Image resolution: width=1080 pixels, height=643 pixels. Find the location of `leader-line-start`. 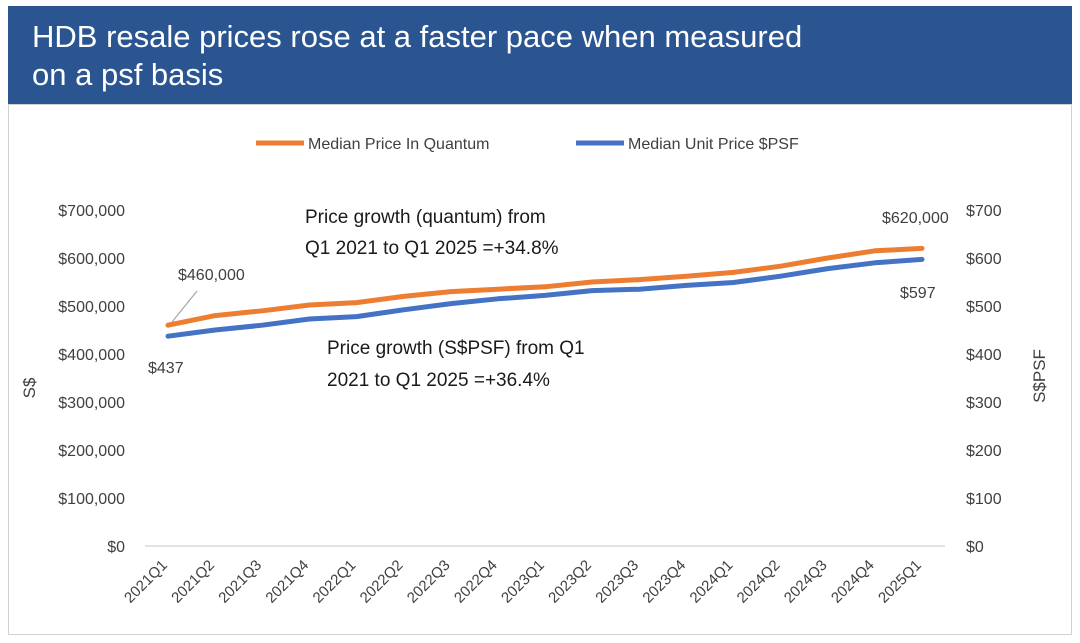

leader-line-start is located at coordinates (184, 306).